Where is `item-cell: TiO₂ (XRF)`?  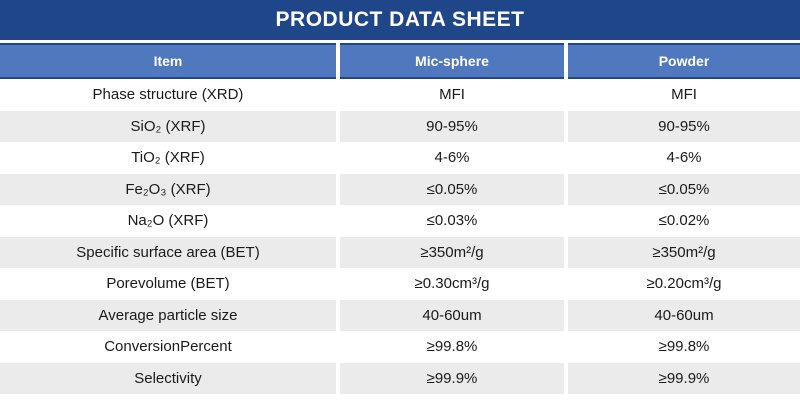
item-cell: TiO₂ (XRF) is located at coordinates (169, 158).